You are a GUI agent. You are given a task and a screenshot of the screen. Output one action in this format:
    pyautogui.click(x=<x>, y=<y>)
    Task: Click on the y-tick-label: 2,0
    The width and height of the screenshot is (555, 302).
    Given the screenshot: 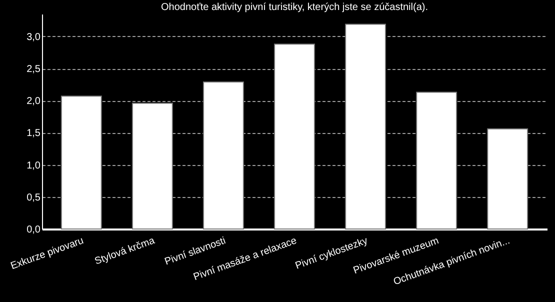 What is the action you would take?
    pyautogui.click(x=33, y=102)
    